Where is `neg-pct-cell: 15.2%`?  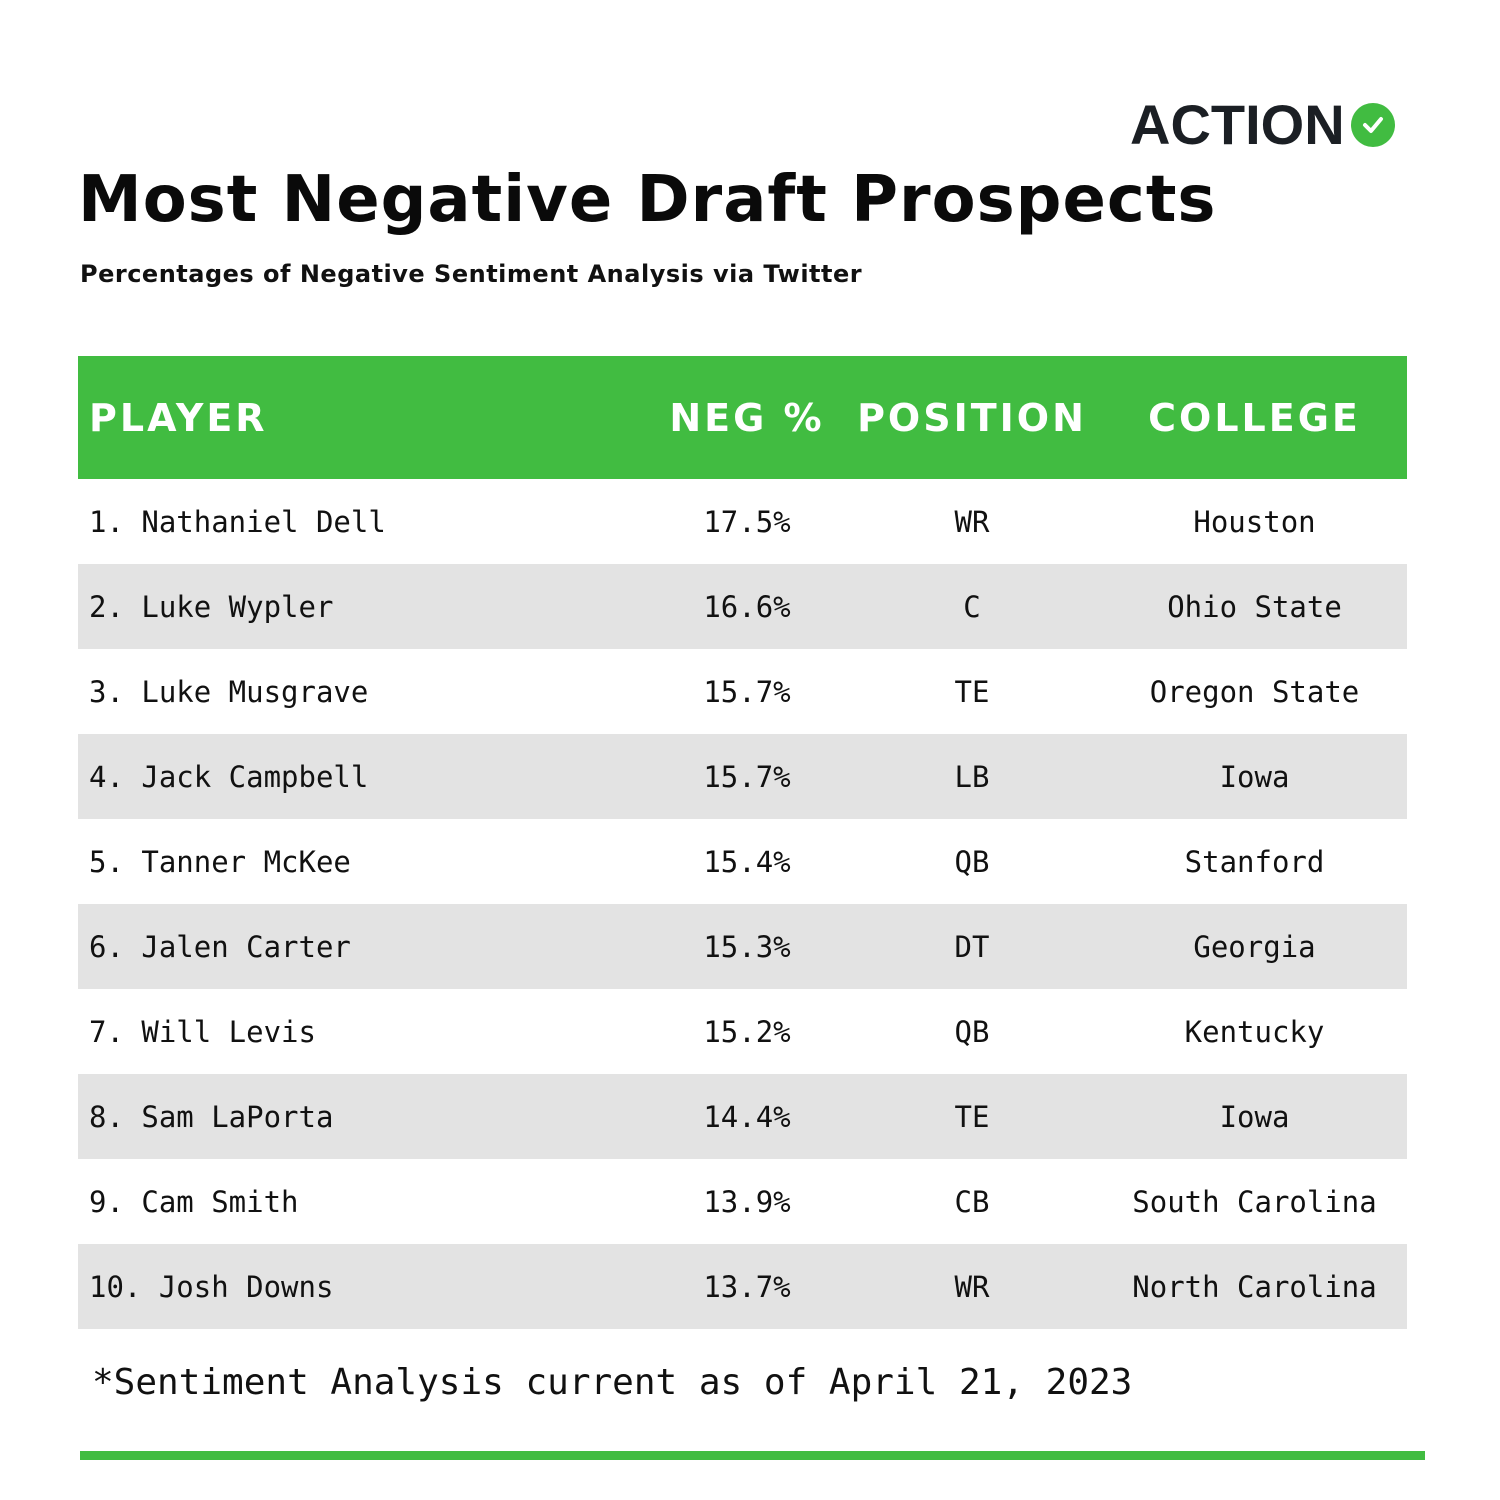
neg-pct-cell: 15.2% is located at coordinates (747, 1031).